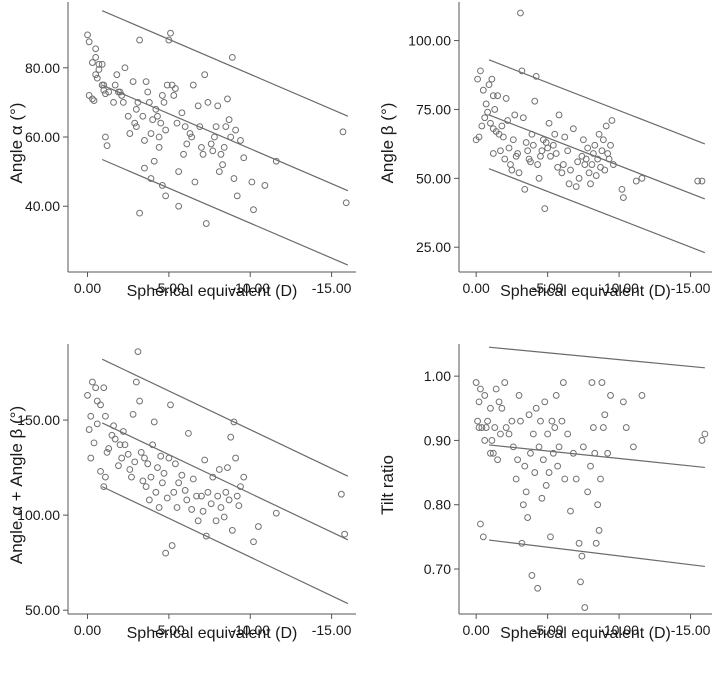  I want to click on y-tick-label: 50.00, so click(42, 610).